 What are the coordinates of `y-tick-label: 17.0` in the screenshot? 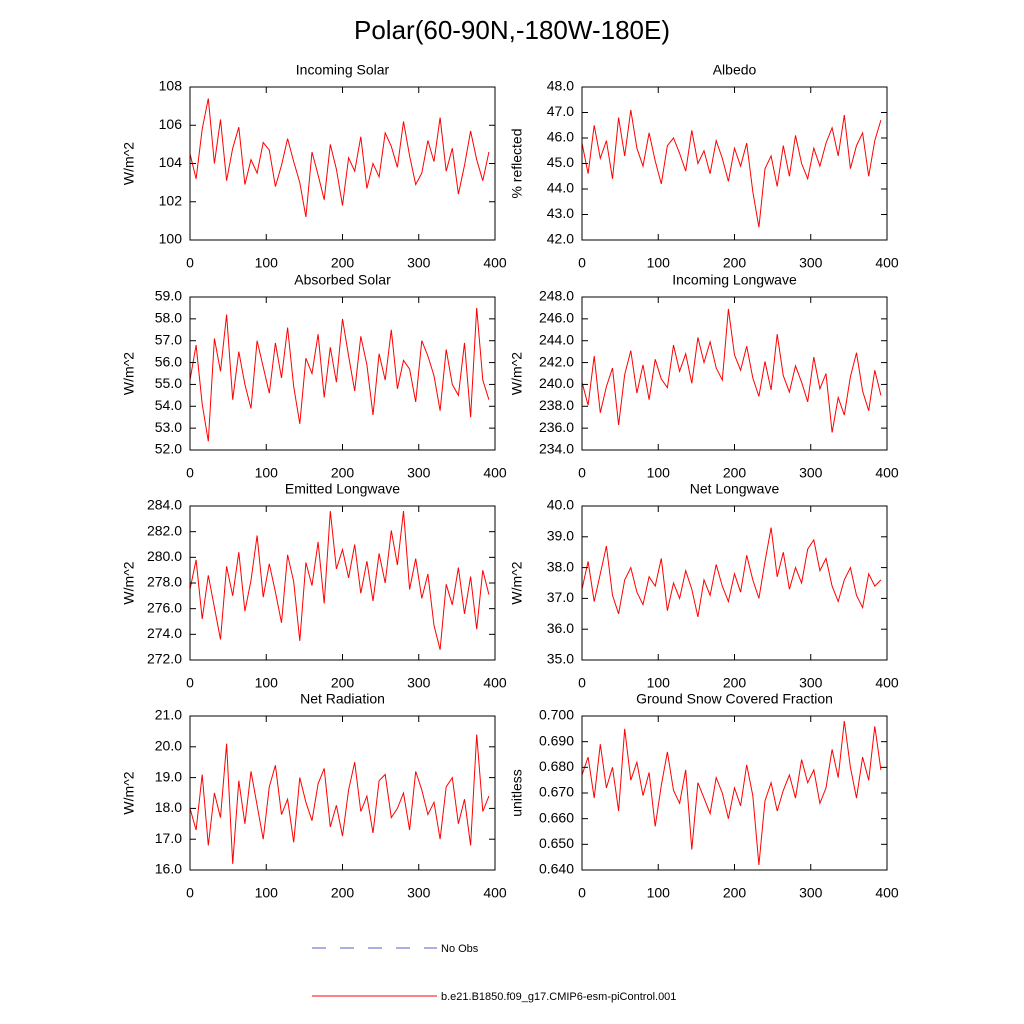 It's located at (168, 838).